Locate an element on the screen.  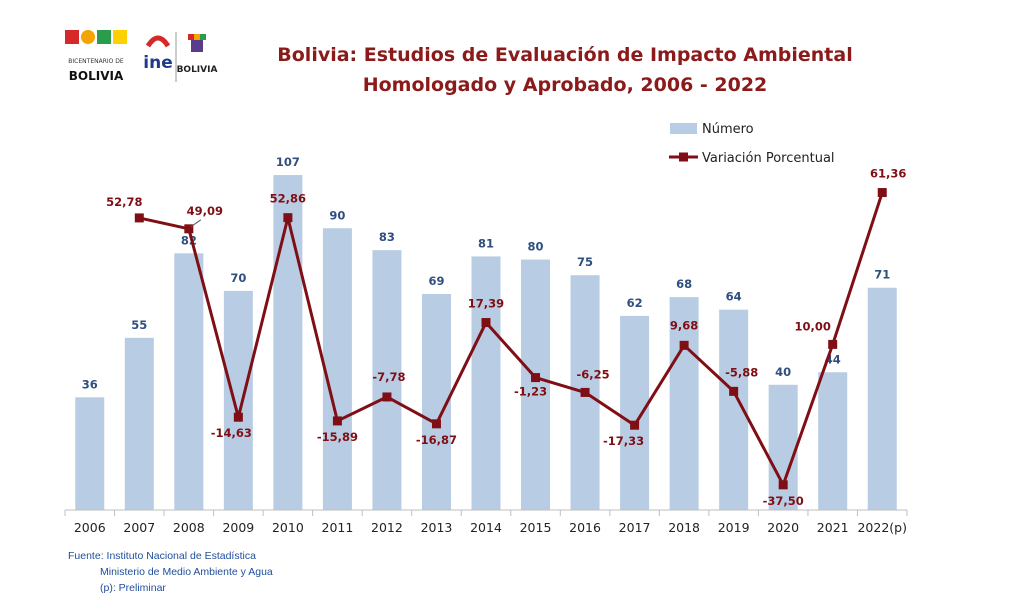
x-tick-label: 2017 is located at coordinates (635, 527).